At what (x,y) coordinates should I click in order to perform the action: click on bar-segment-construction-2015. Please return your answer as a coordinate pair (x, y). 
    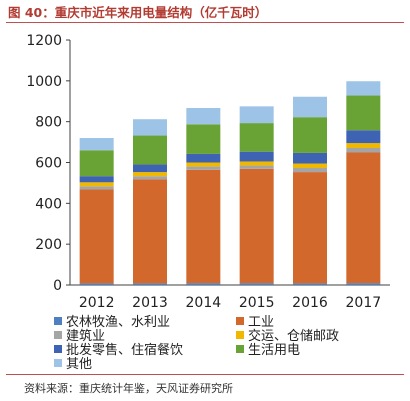
    Looking at the image, I should click on (256, 167).